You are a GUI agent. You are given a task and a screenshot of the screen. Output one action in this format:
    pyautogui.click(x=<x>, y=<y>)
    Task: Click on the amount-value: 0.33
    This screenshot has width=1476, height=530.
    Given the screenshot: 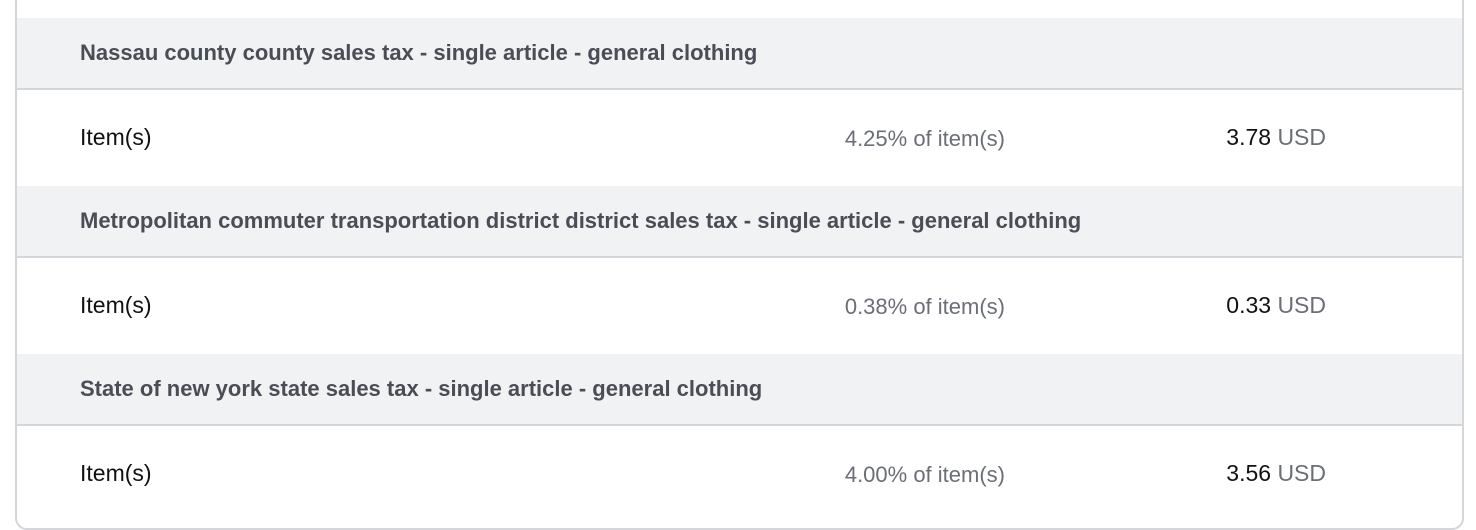 What is the action you would take?
    pyautogui.click(x=1249, y=305)
    